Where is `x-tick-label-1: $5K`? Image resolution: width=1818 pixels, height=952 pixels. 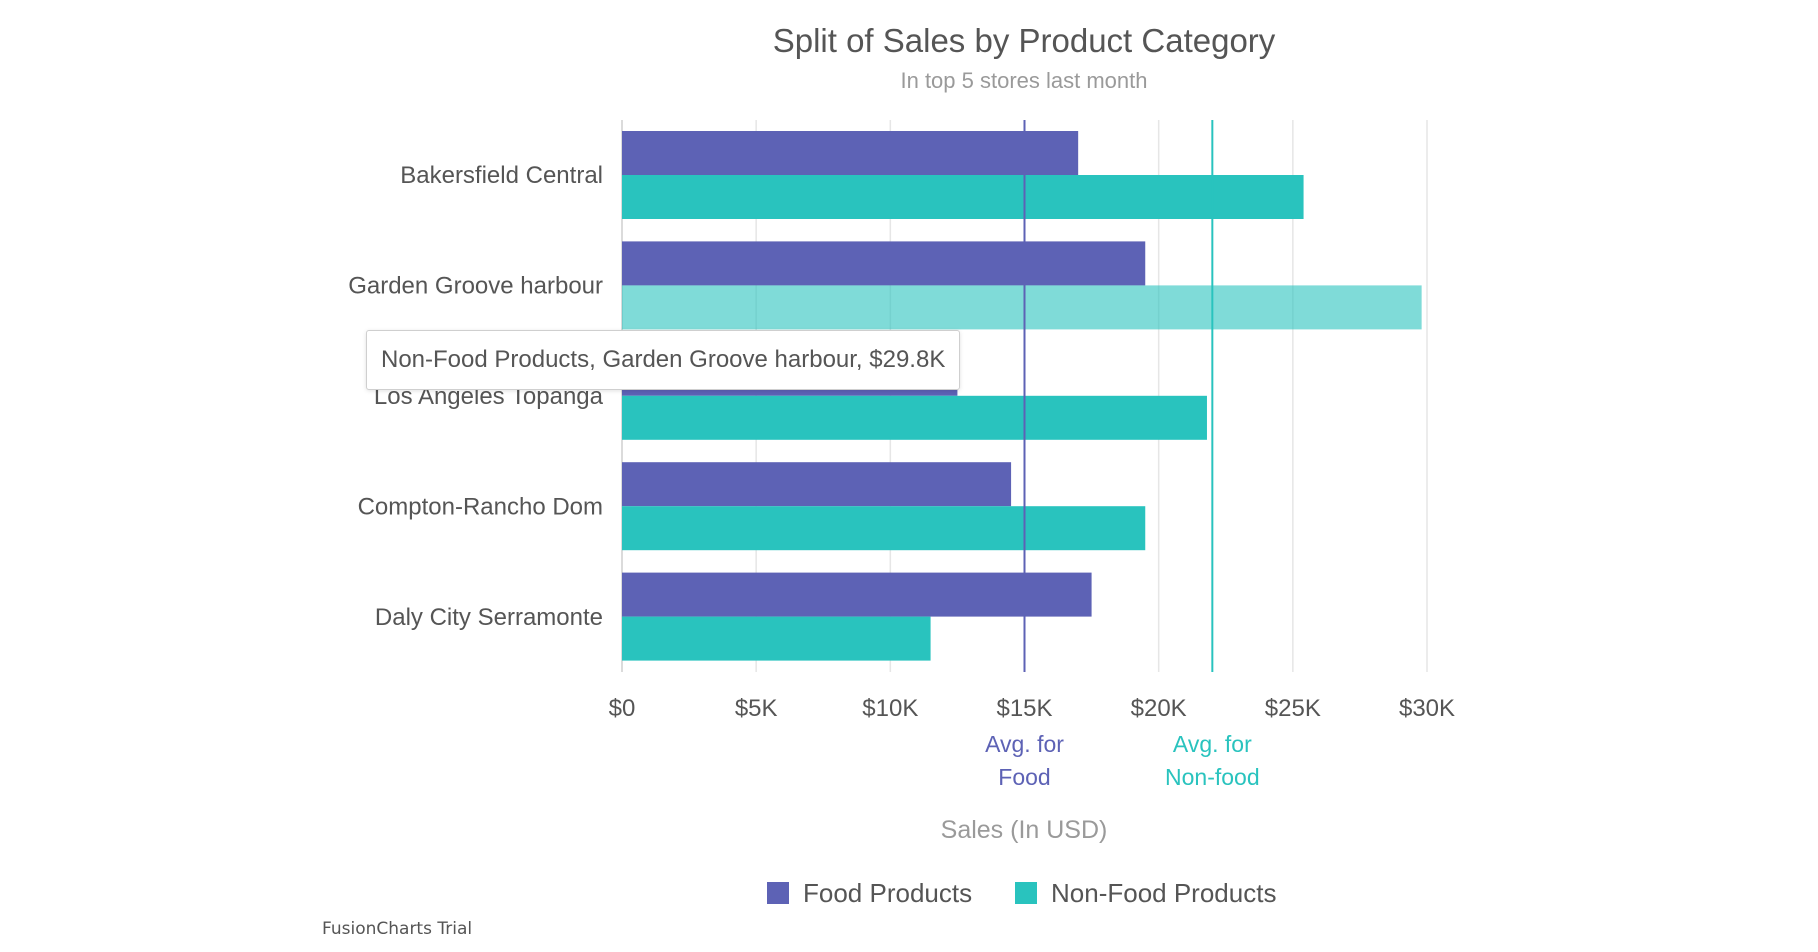
x-tick-label-1: $5K is located at coordinates (756, 708).